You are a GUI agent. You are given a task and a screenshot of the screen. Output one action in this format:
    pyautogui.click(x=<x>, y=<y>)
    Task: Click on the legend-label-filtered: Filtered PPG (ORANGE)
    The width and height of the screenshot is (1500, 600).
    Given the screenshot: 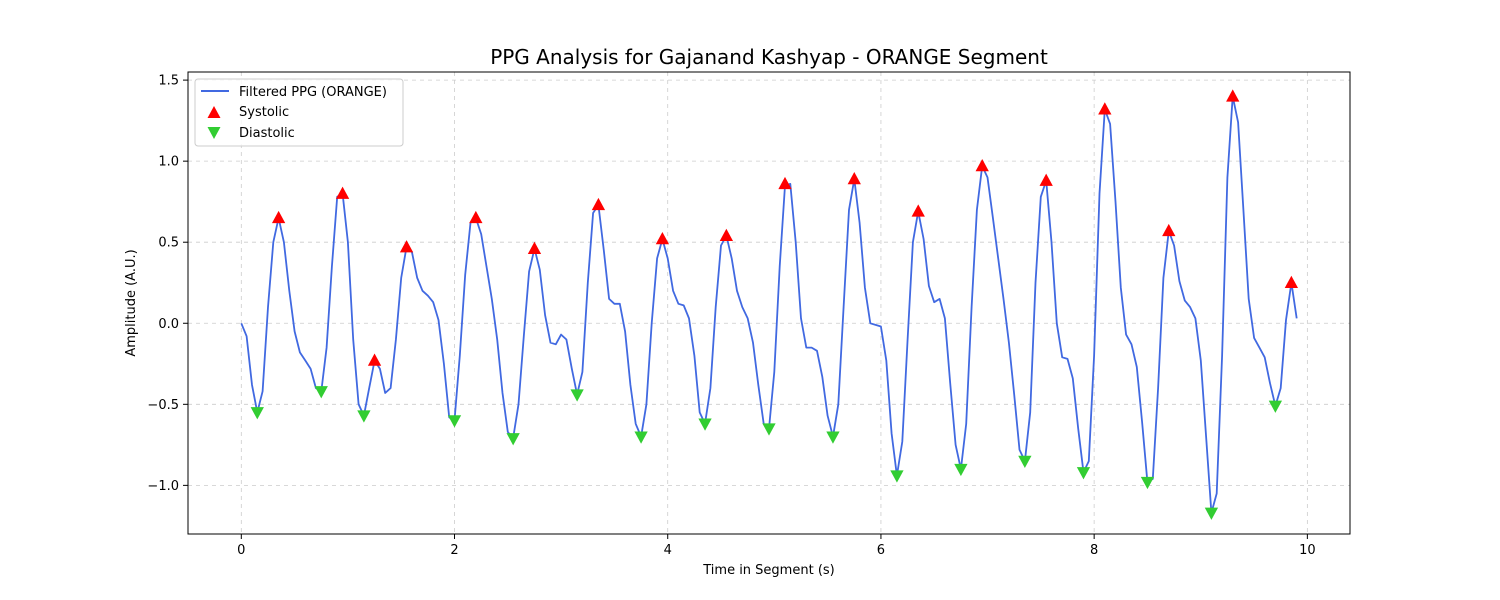 What is the action you would take?
    pyautogui.click(x=313, y=92)
    